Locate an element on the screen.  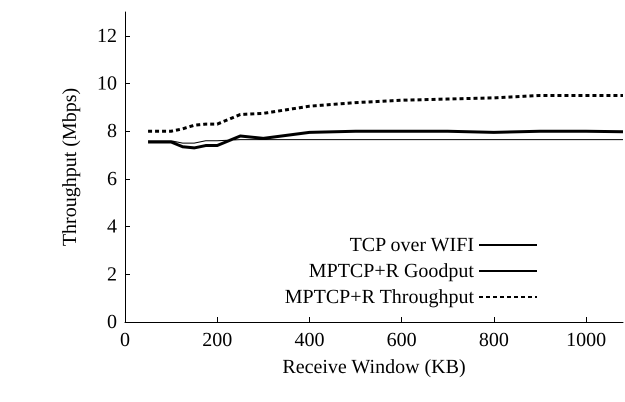
y-tick-label: 10 is located at coordinates (107, 83).